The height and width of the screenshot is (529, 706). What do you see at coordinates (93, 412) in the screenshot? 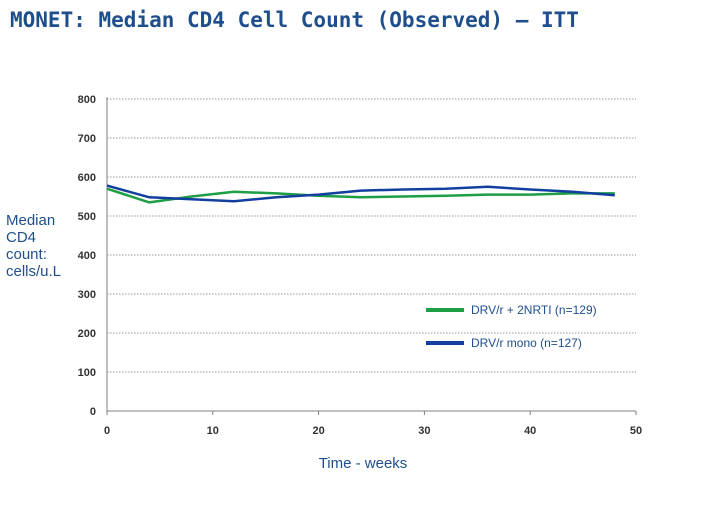
I see `y-tick-label-0: 0` at bounding box center [93, 412].